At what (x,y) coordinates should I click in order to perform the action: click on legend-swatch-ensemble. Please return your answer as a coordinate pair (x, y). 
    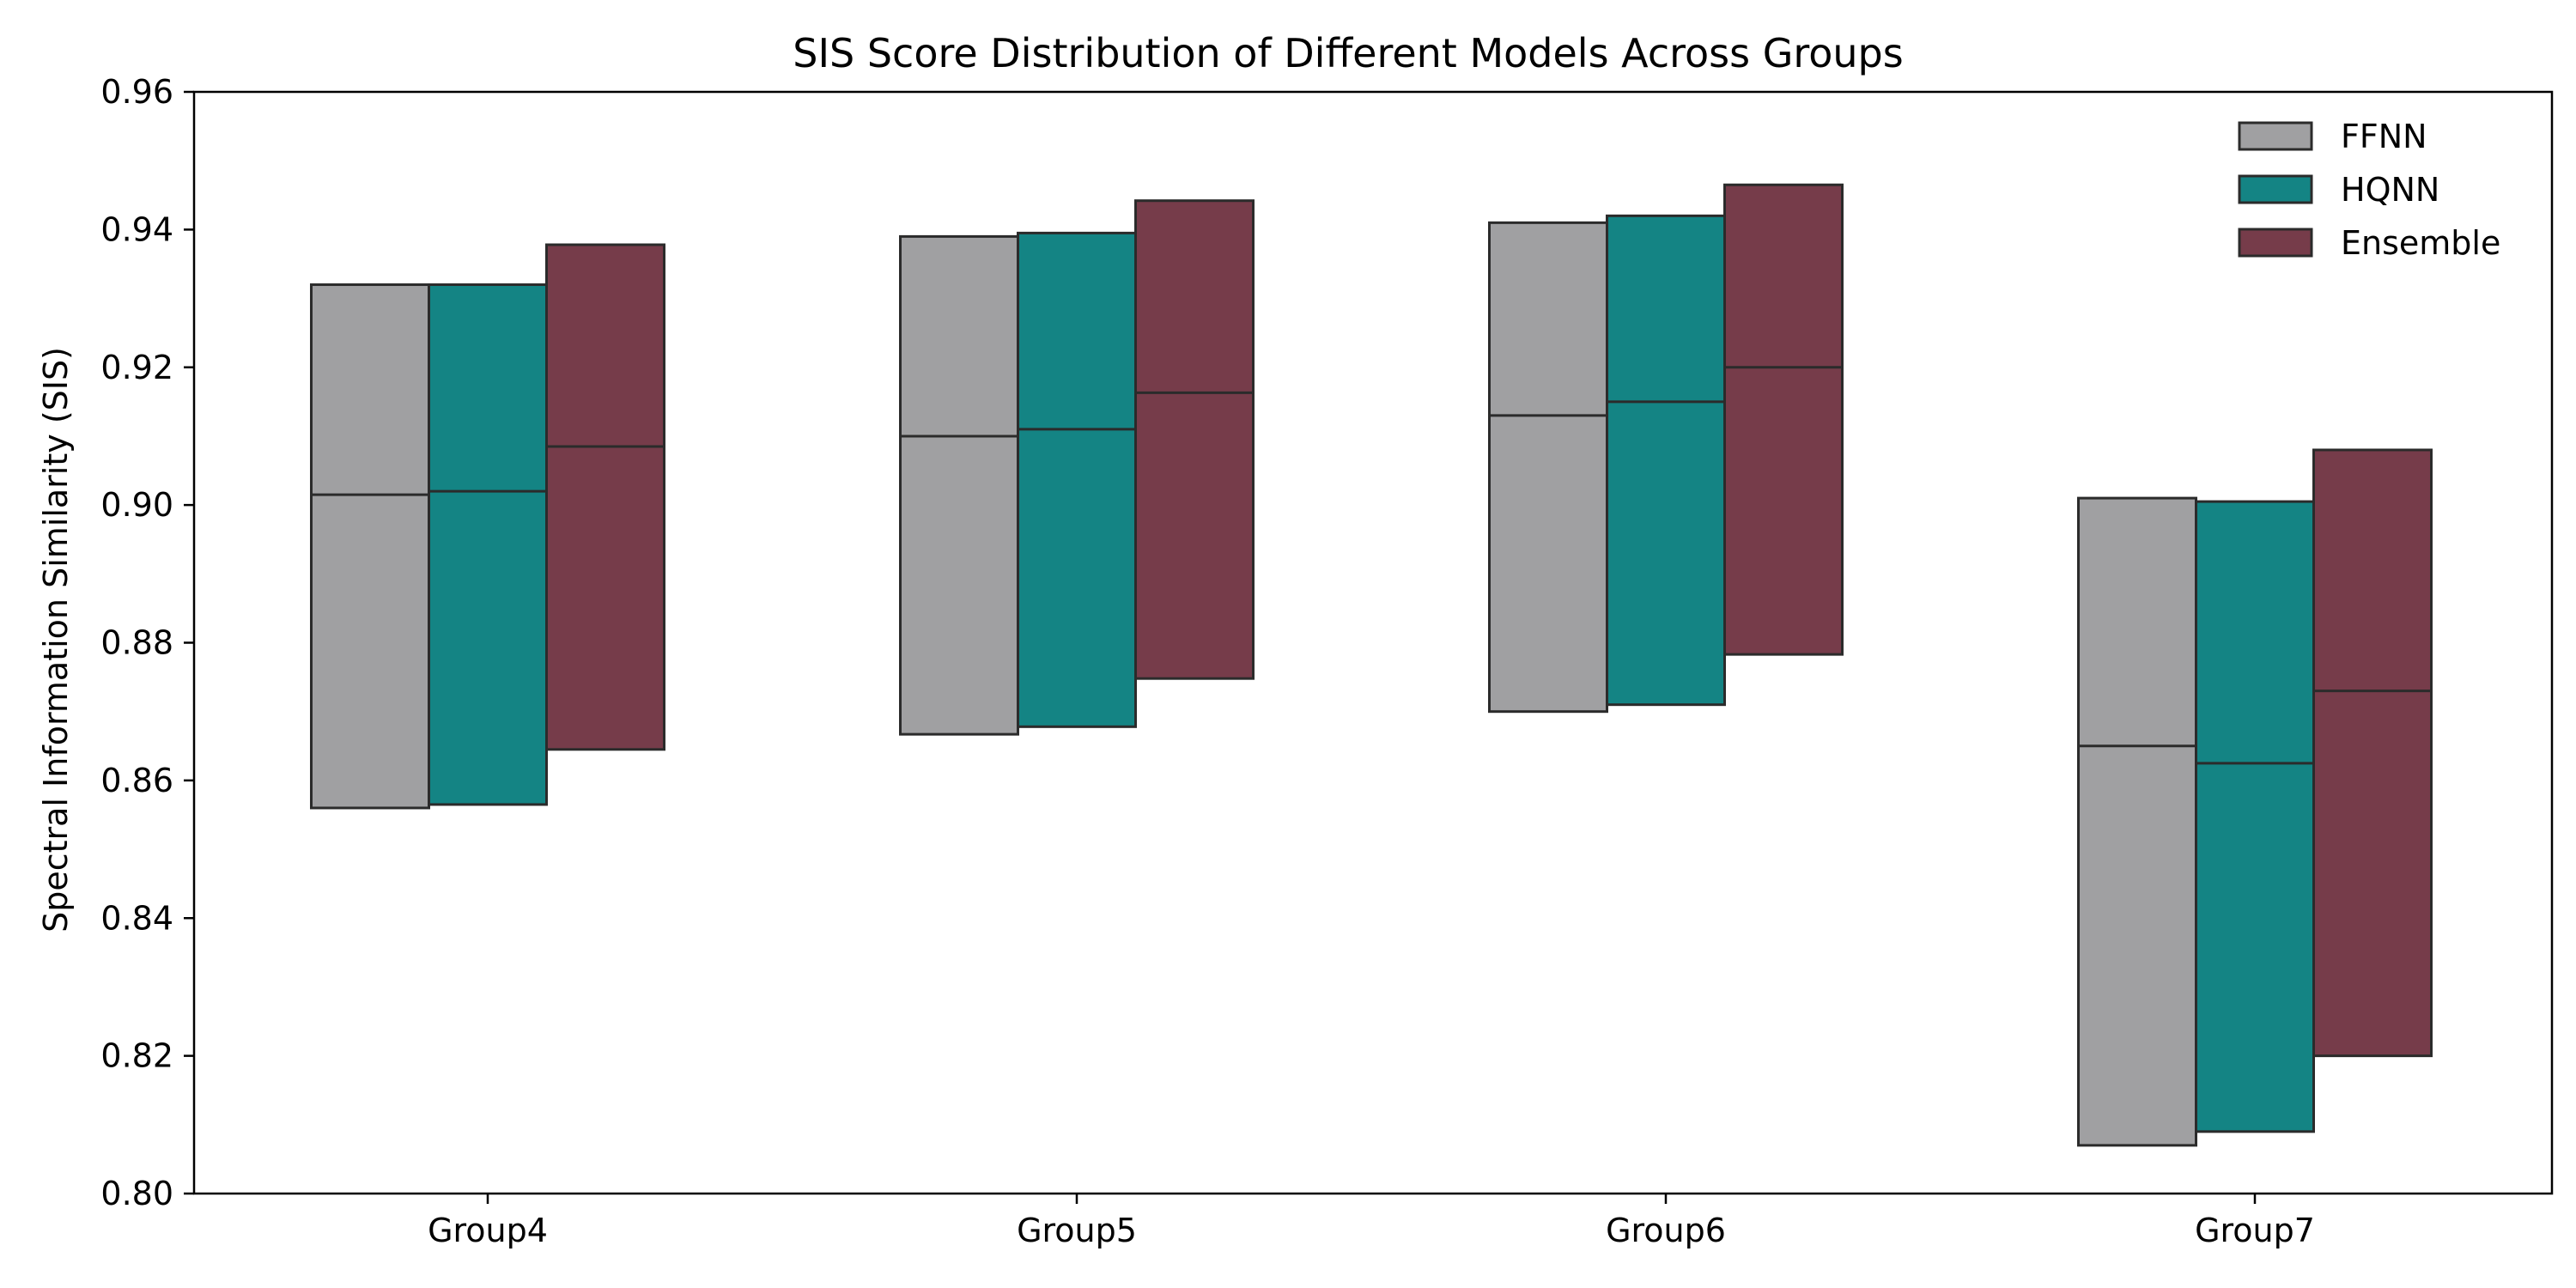
    Looking at the image, I should click on (2275, 243).